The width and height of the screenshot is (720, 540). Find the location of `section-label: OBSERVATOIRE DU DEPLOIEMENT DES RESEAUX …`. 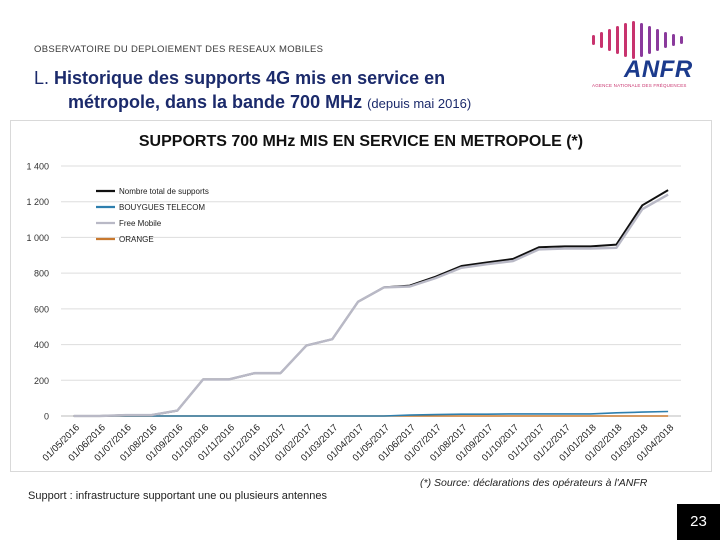

section-label: OBSERVATOIRE DU DEPLOIEMENT DES RESEAUX … is located at coordinates (179, 49).